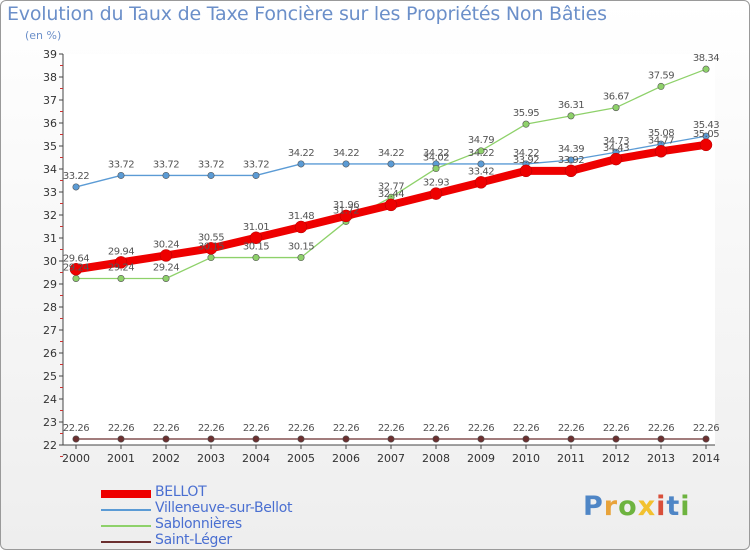  What do you see at coordinates (50, 330) in the screenshot?
I see `y-tick-label: 27` at bounding box center [50, 330].